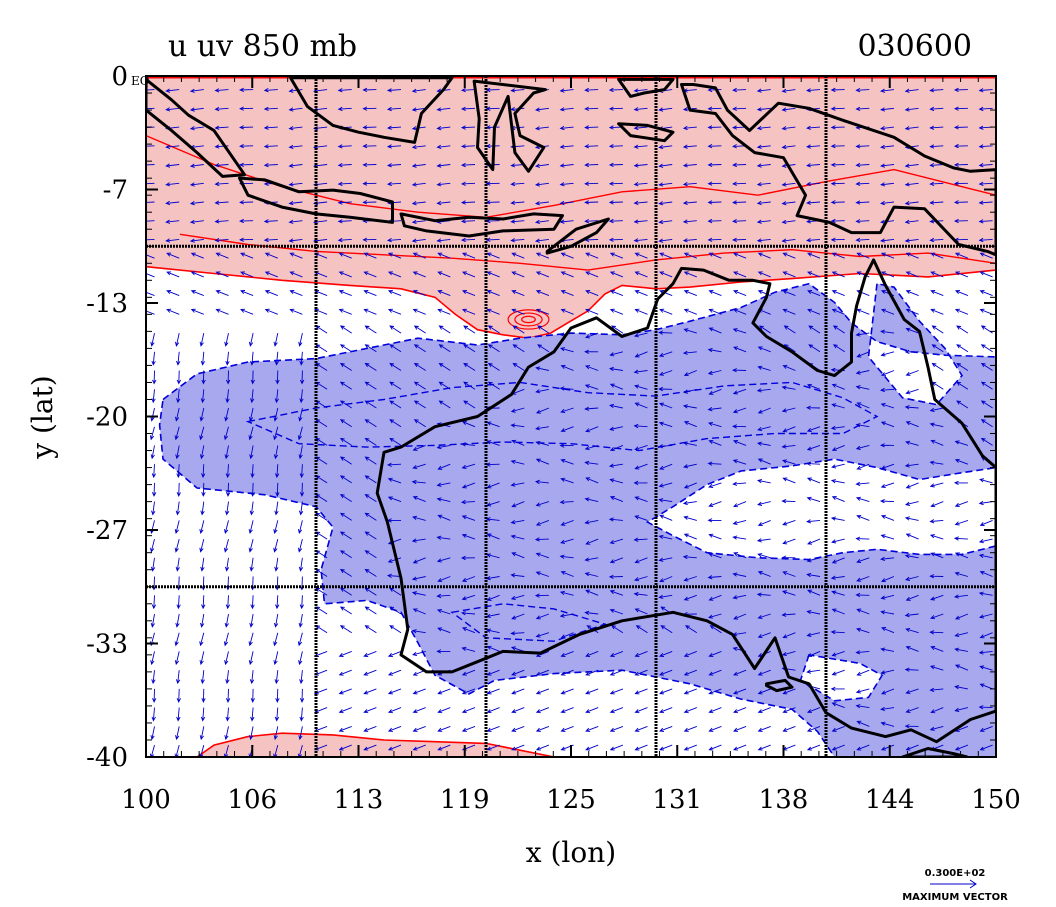  I want to click on x-tick-label: 106, so click(252, 800).